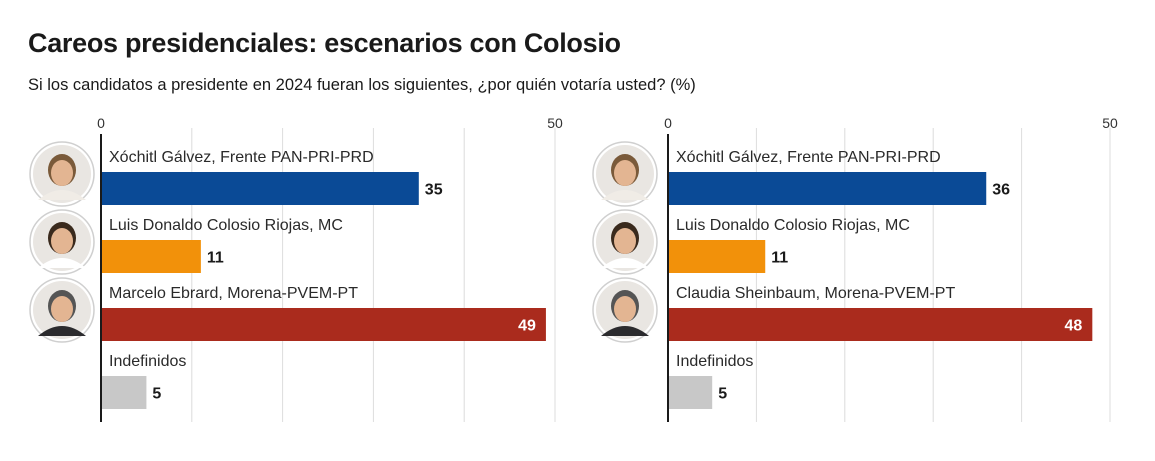 Image resolution: width=1155 pixels, height=461 pixels. I want to click on right-value-label: 36, so click(1001, 190).